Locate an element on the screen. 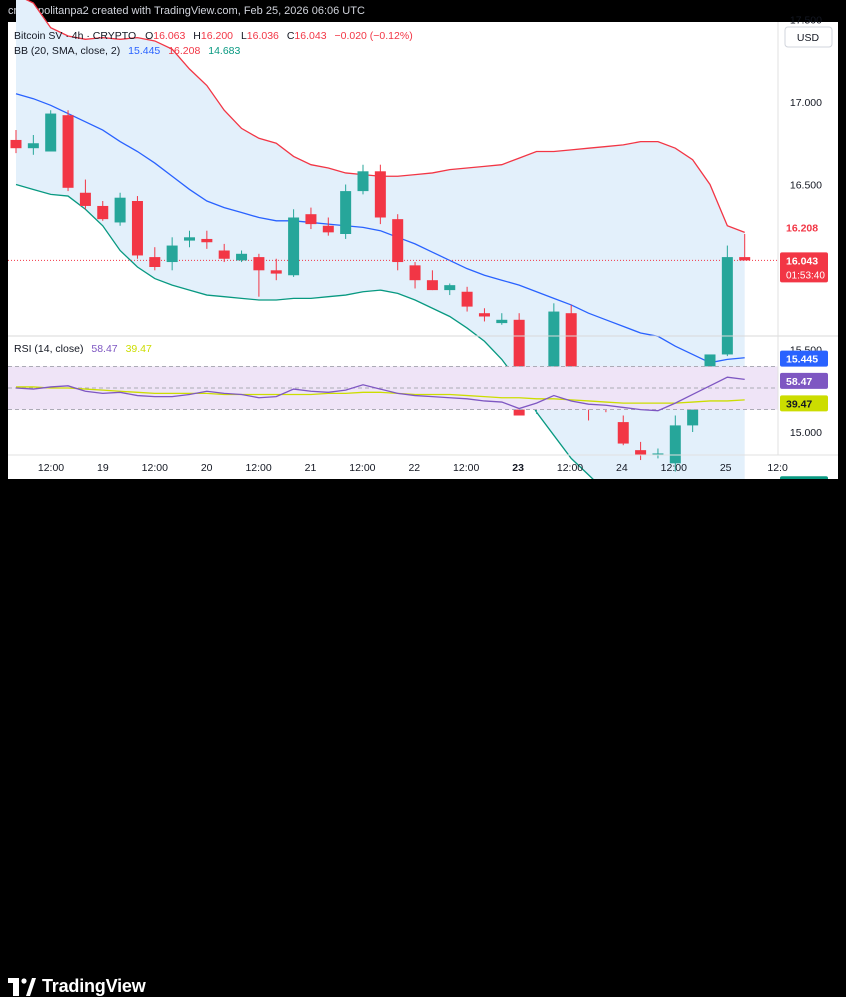 The width and height of the screenshot is (846, 997). ohlc-open-key: O is located at coordinates (149, 36).